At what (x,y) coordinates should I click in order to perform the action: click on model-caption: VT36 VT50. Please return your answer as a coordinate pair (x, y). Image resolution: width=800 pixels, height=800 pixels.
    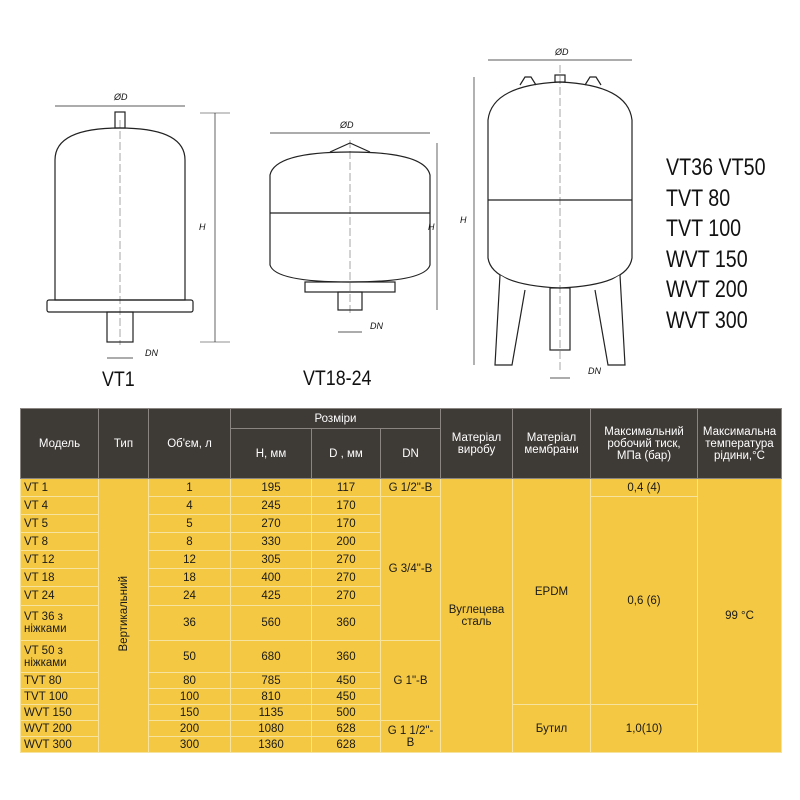
    Looking at the image, I should click on (716, 167).